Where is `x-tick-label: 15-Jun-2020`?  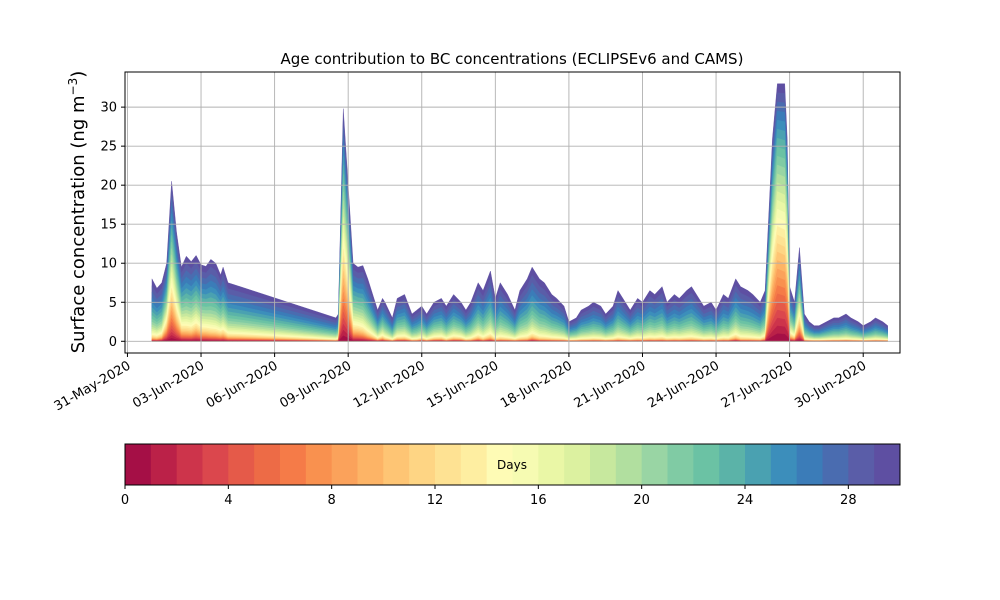 x-tick-label: 15-Jun-2020 is located at coordinates (463, 384).